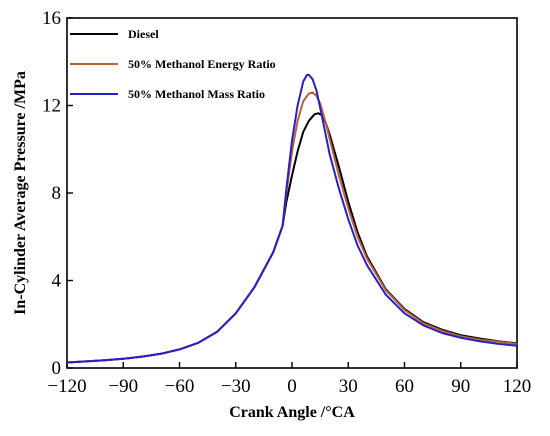  Describe the element at coordinates (202, 64) in the screenshot. I see `legend-entry: 50% Methanol Energy Ratio` at that location.